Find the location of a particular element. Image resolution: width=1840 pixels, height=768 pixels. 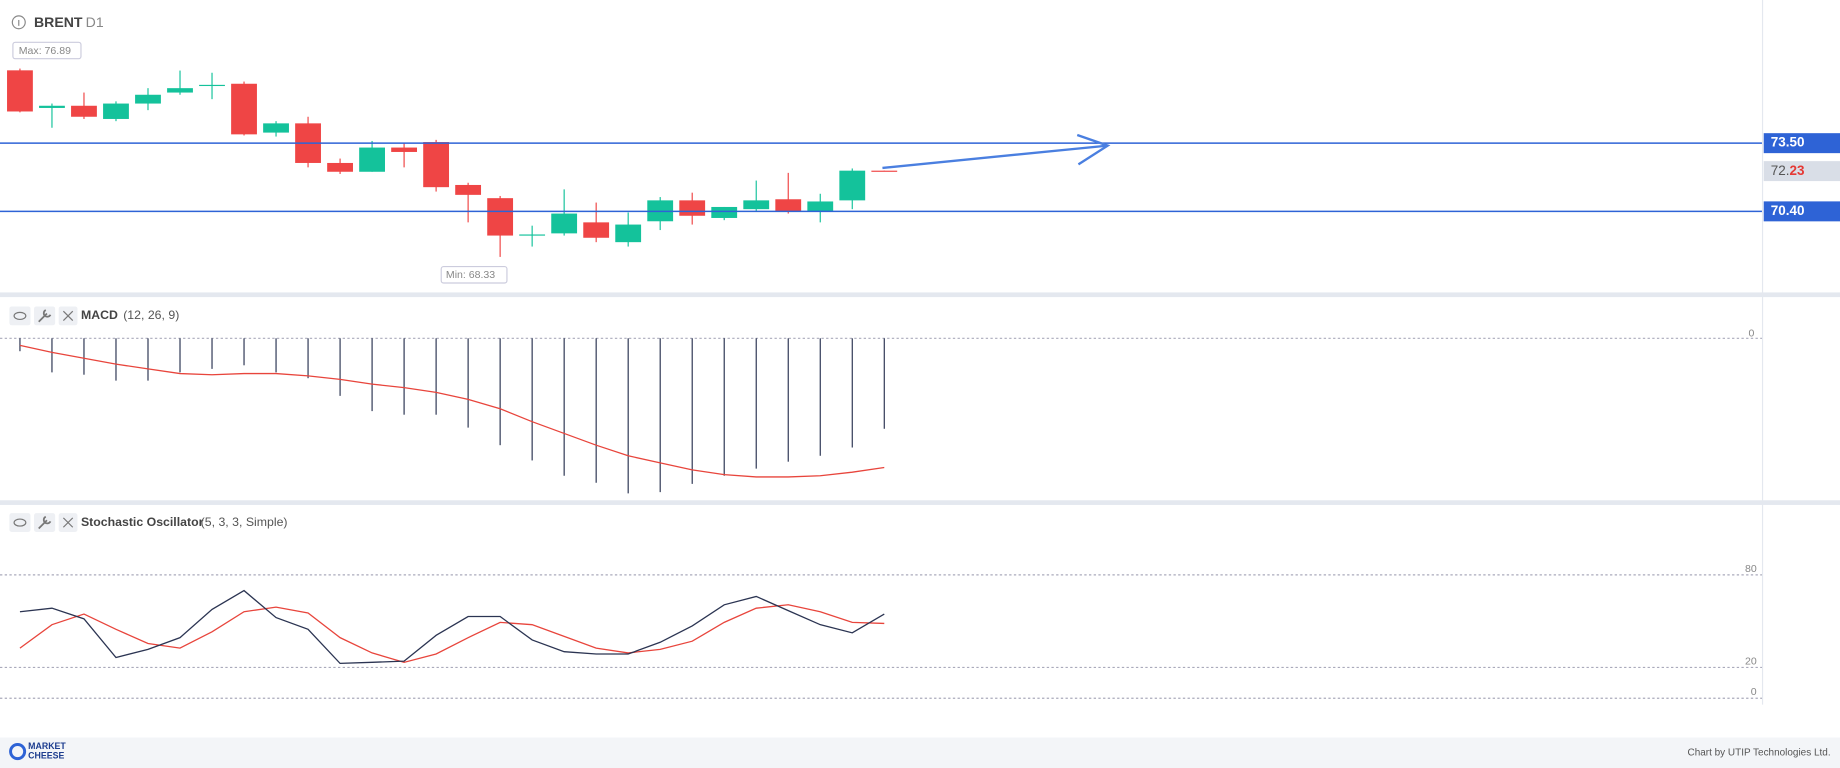

last-price-box is located at coordinates (1801, 171).